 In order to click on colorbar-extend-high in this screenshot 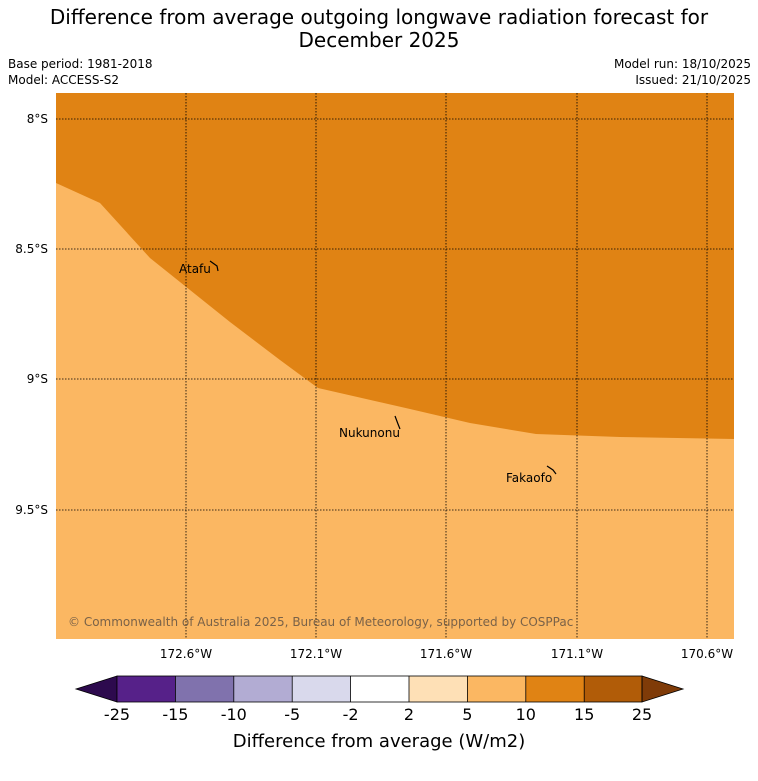, I will do `click(663, 689)`.